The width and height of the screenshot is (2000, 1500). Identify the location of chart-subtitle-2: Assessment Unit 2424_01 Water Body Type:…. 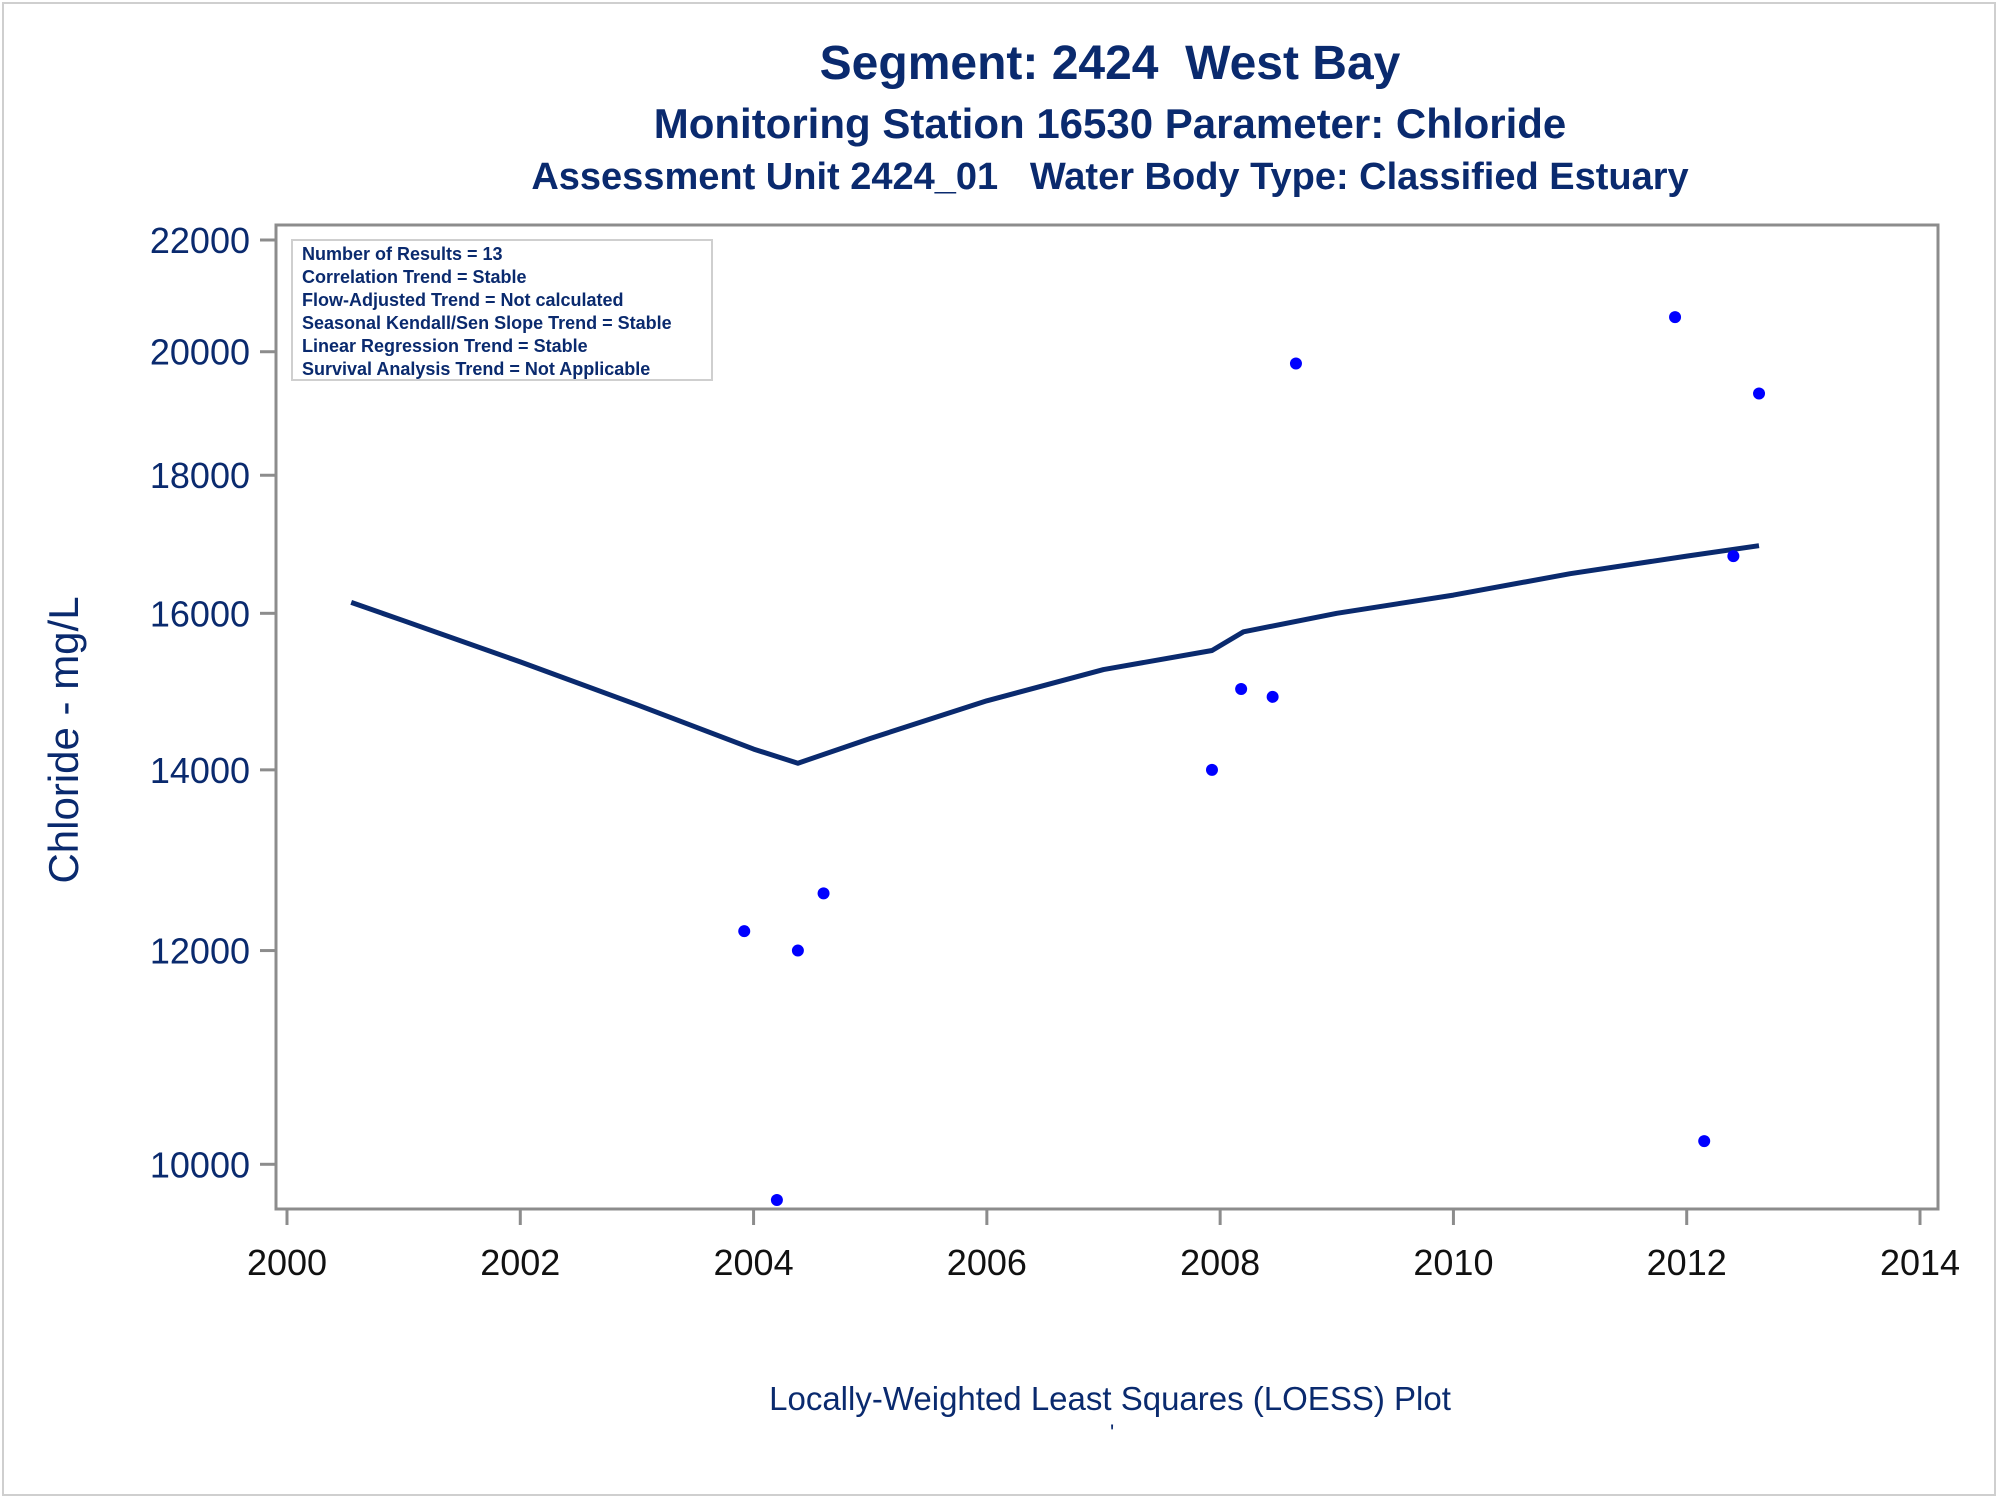
(1110, 177).